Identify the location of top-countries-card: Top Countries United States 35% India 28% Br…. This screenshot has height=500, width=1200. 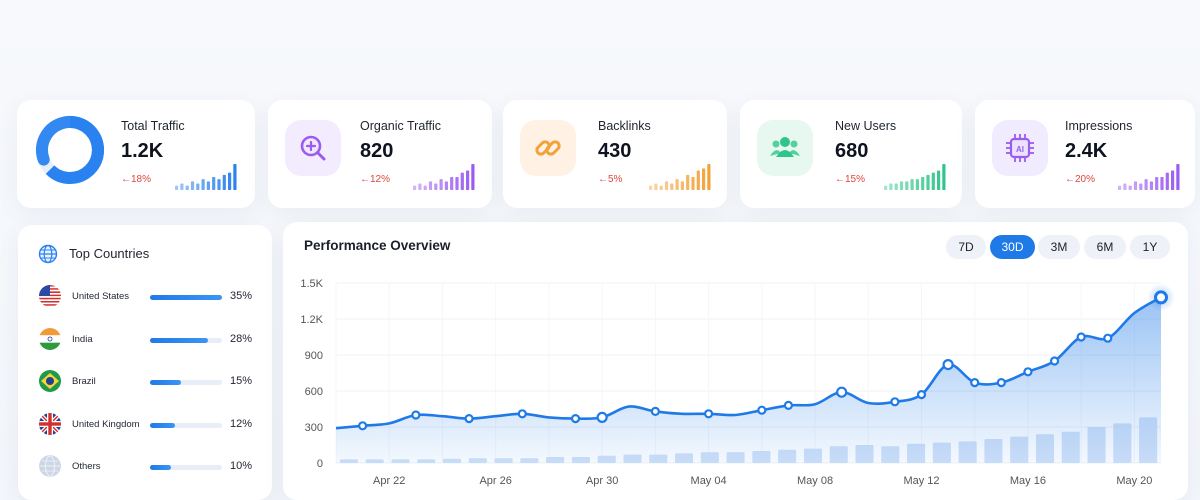
(145, 362).